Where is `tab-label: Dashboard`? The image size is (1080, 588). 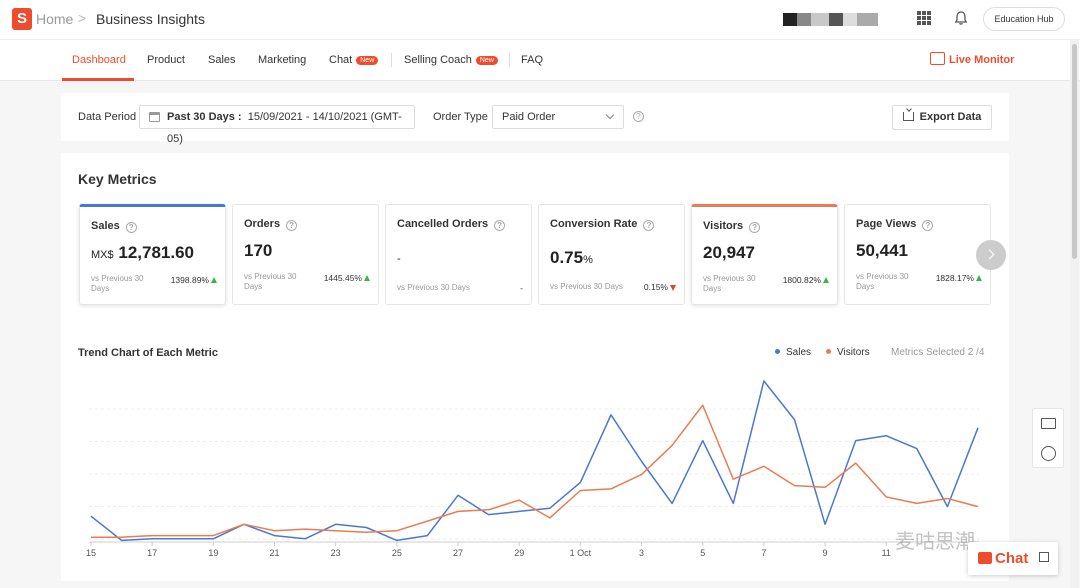 tab-label: Dashboard is located at coordinates (99, 60).